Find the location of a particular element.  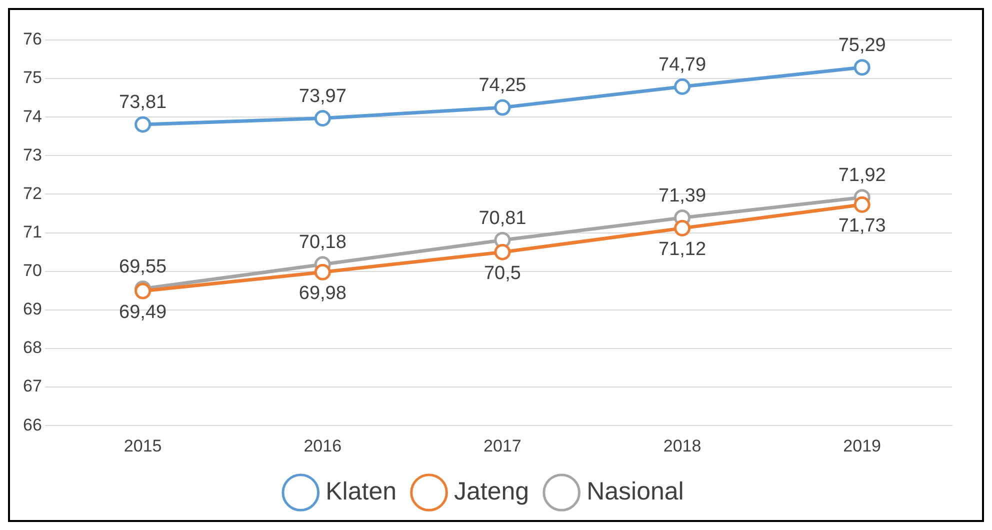

y-tick-label: 72 is located at coordinates (32, 193).